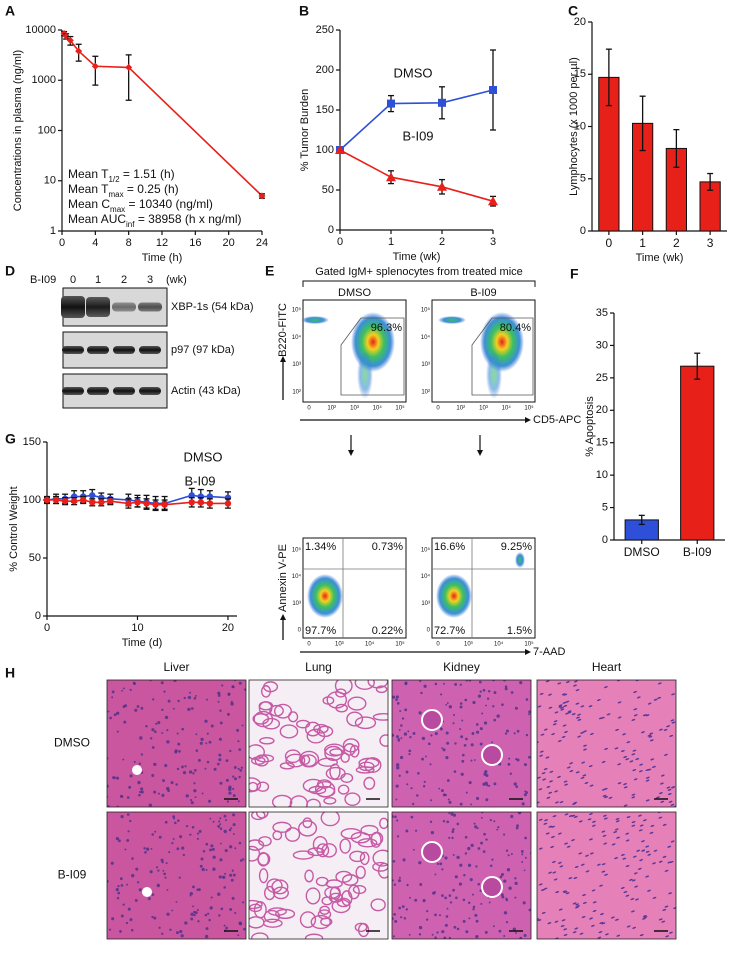  Describe the element at coordinates (121, 175) in the screenshot. I see `annotation: Mean T1/2 = 1.51 (h)` at that location.